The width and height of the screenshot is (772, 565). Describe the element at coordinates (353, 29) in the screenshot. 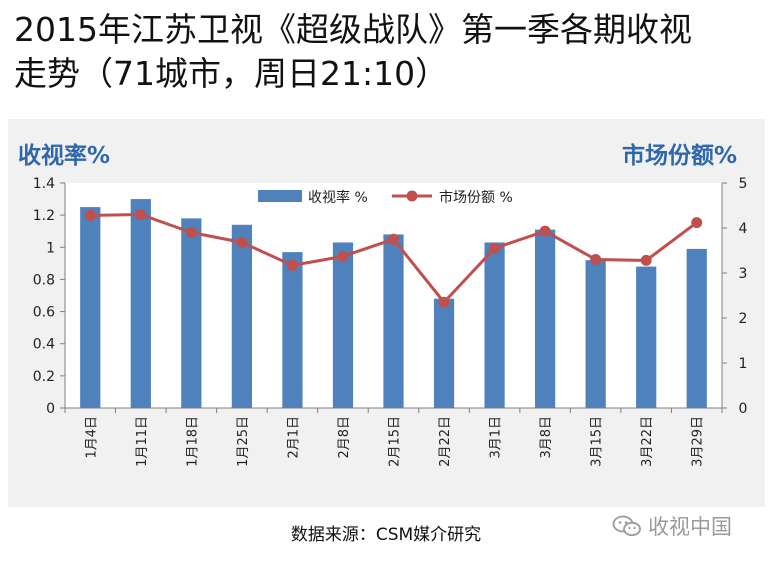

I see `chart-title-line-1: 2015年江苏卫视《超级战队》第一季各期收视` at that location.